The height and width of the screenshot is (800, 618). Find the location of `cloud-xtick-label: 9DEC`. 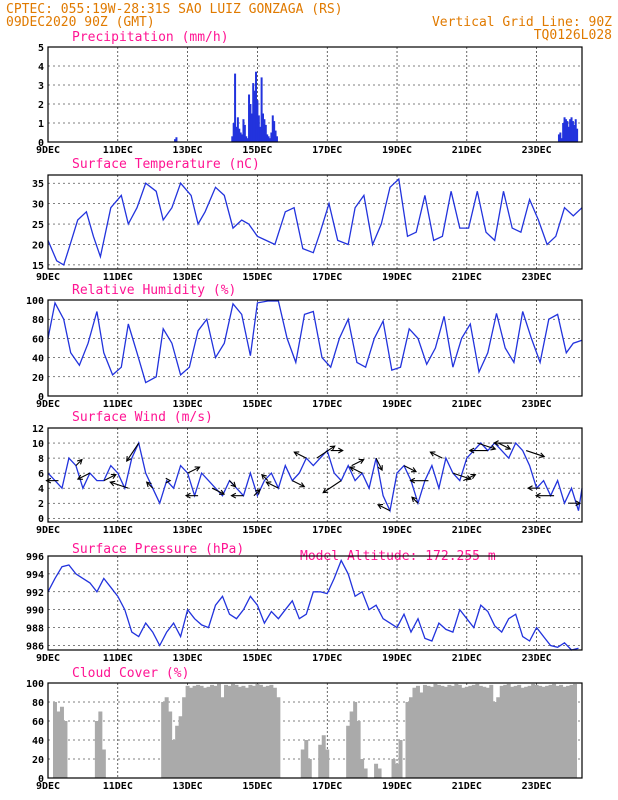

cloud-xtick-label: 9DEC is located at coordinates (48, 786).